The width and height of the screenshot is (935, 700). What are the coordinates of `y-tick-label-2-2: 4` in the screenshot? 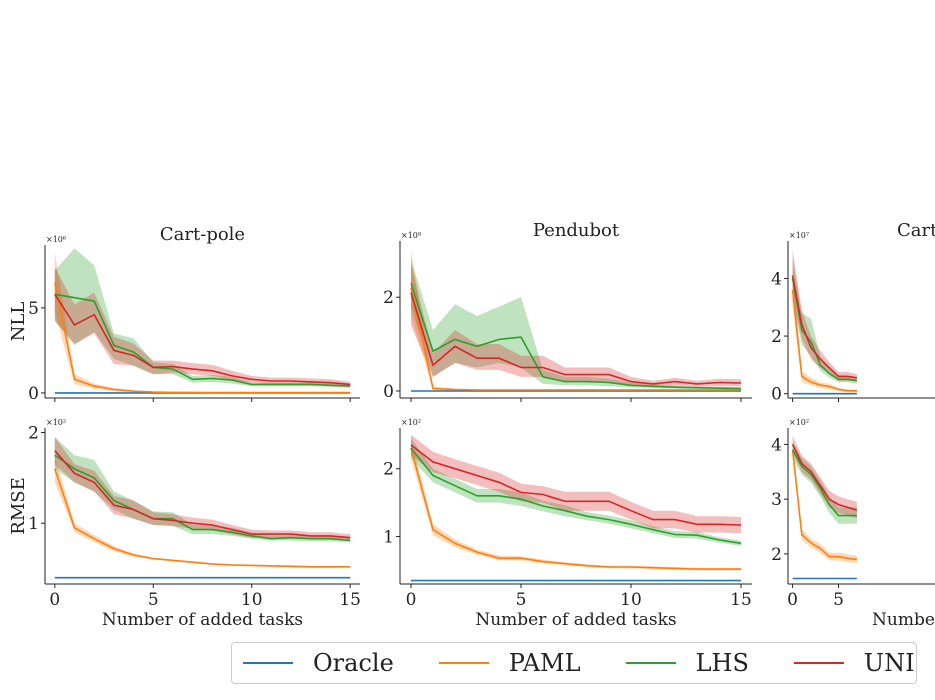 It's located at (776, 279).